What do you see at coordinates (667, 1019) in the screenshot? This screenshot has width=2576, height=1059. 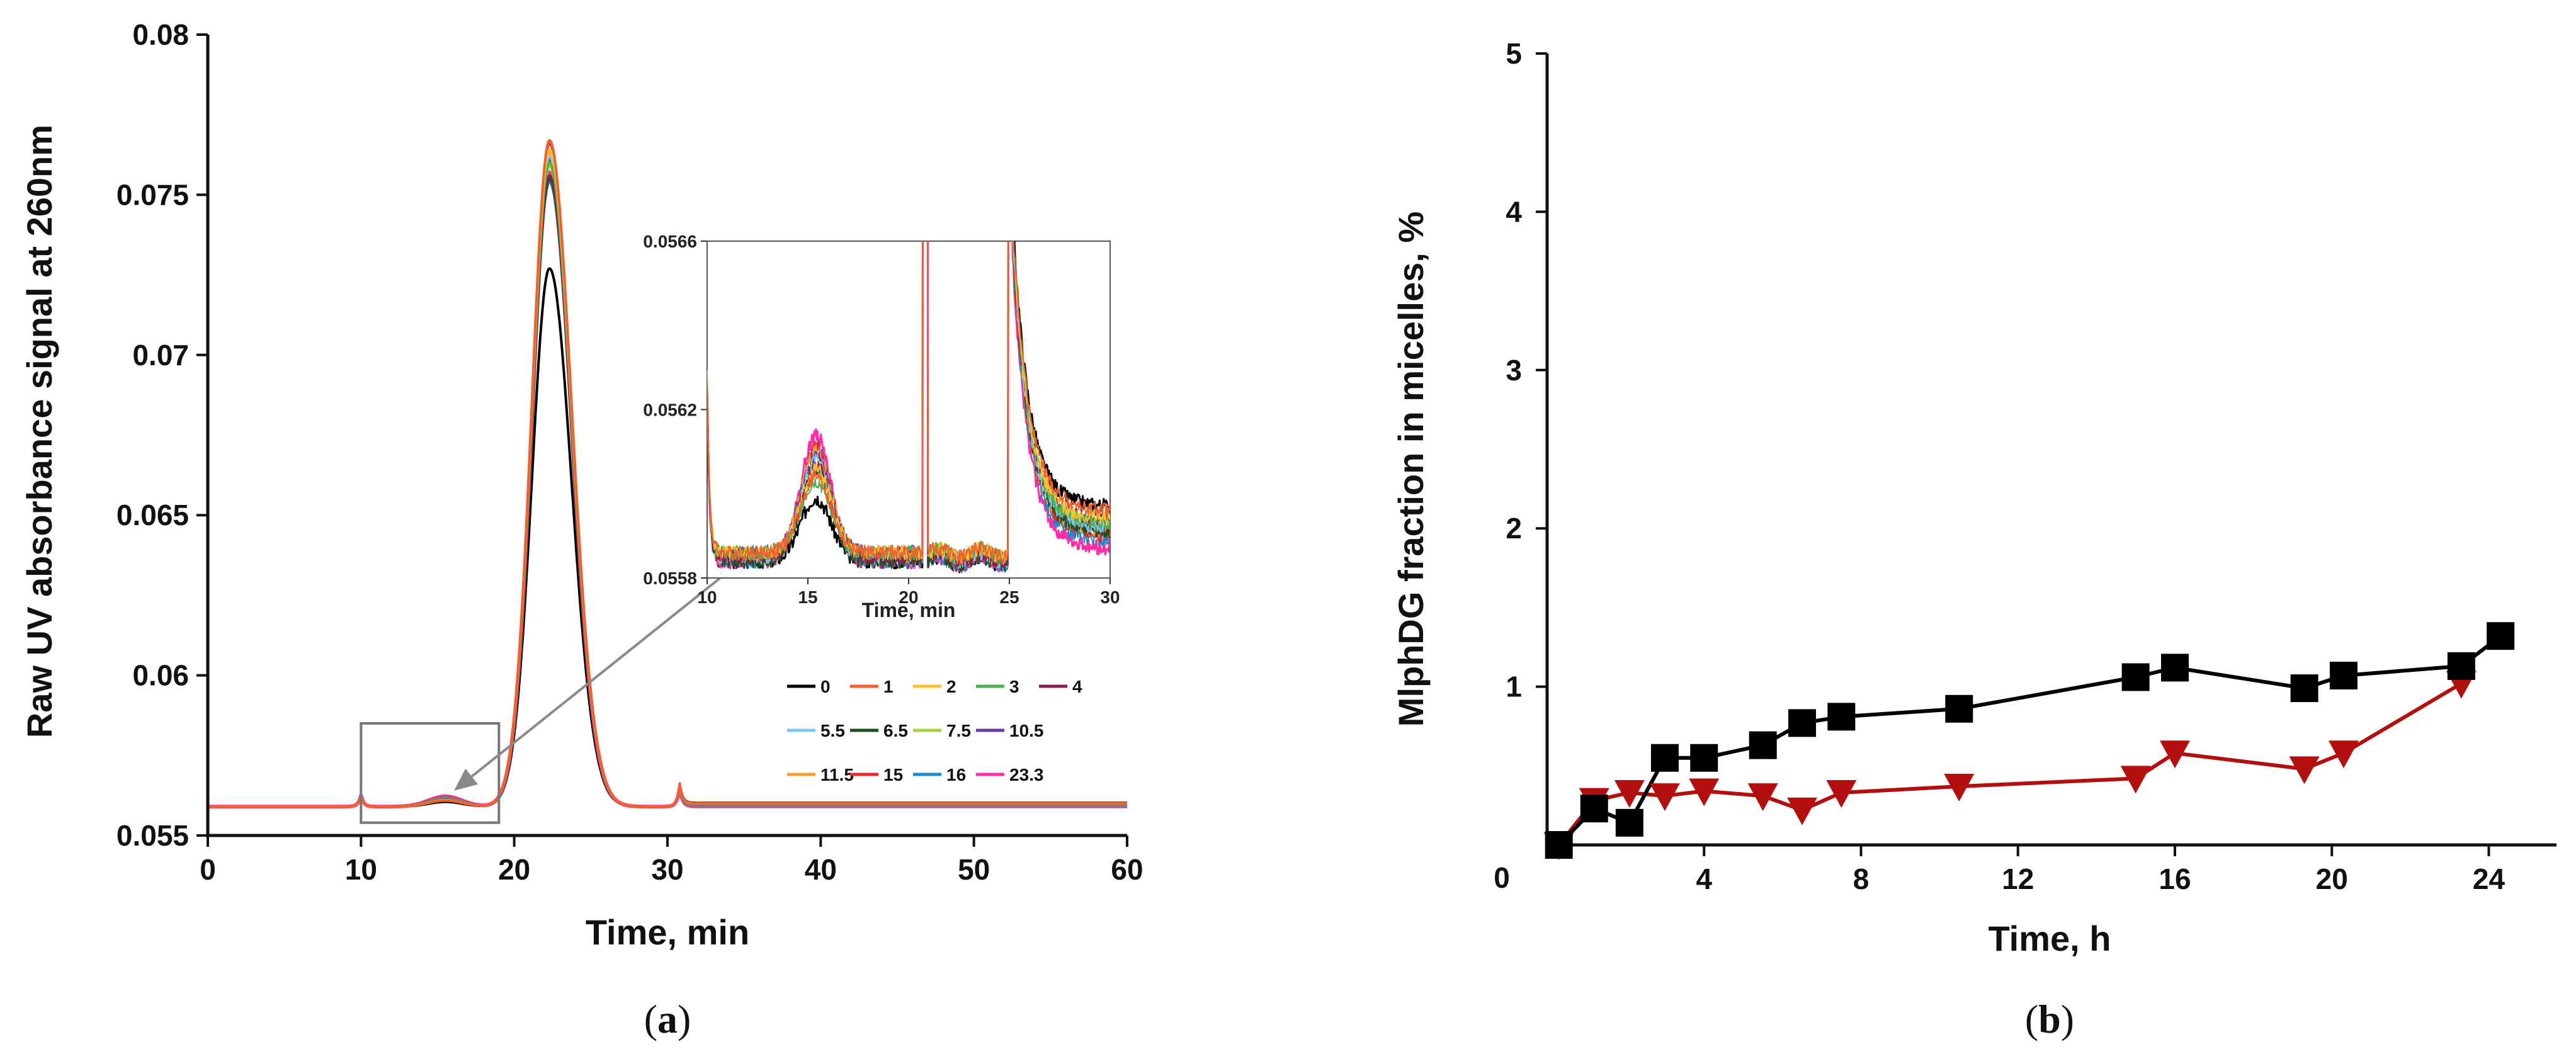 I see `panel-a-label: (a)` at bounding box center [667, 1019].